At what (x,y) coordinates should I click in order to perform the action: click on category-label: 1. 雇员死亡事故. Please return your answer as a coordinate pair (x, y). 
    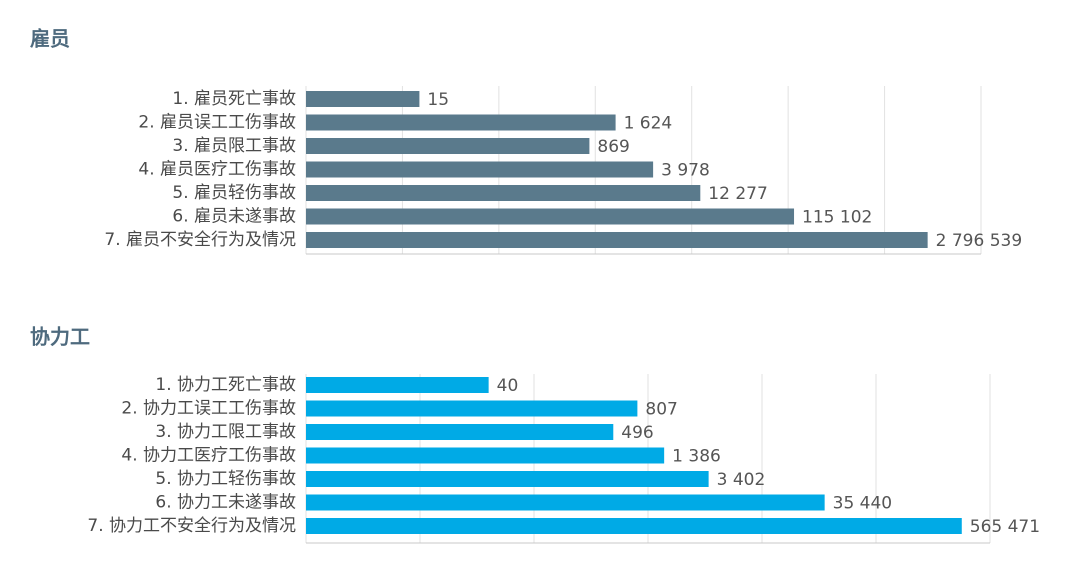
    Looking at the image, I should click on (234, 99).